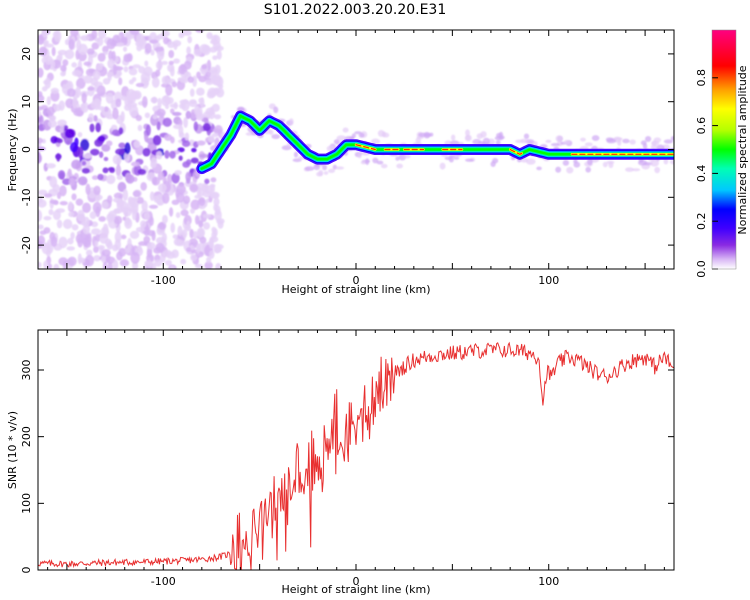 The width and height of the screenshot is (750, 600). What do you see at coordinates (548, 581) in the screenshot?
I see `snr-x-tick-label: 100` at bounding box center [548, 581].